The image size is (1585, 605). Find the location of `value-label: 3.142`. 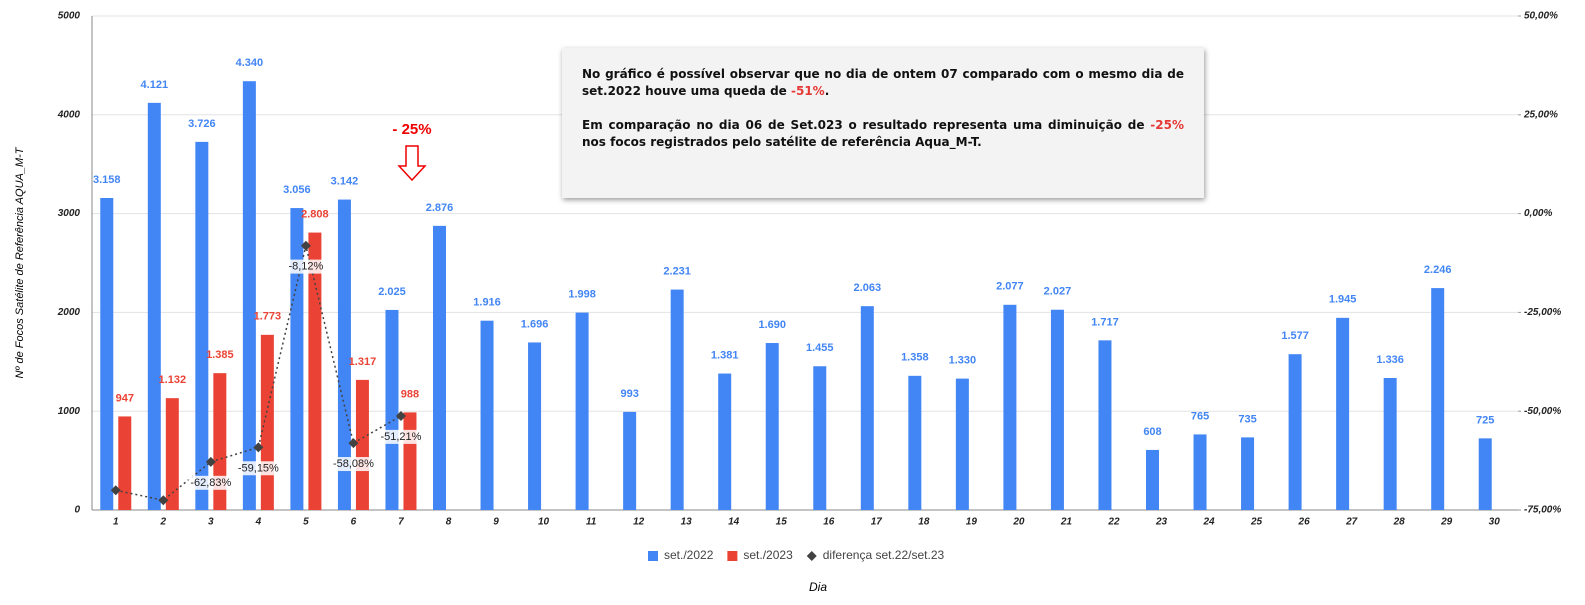

value-label: 3.142 is located at coordinates (345, 181).